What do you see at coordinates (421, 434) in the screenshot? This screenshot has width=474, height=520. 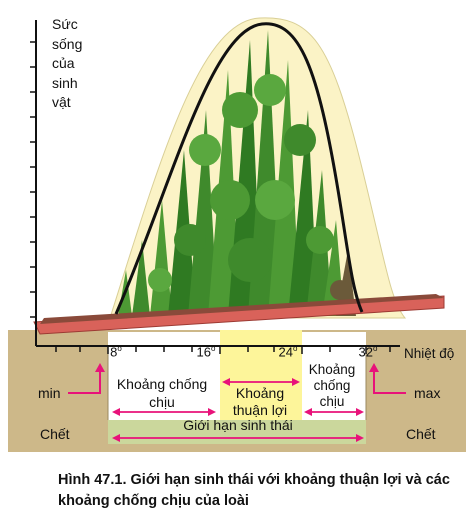 I see `dead-zone-right-label: Chết` at bounding box center [421, 434].